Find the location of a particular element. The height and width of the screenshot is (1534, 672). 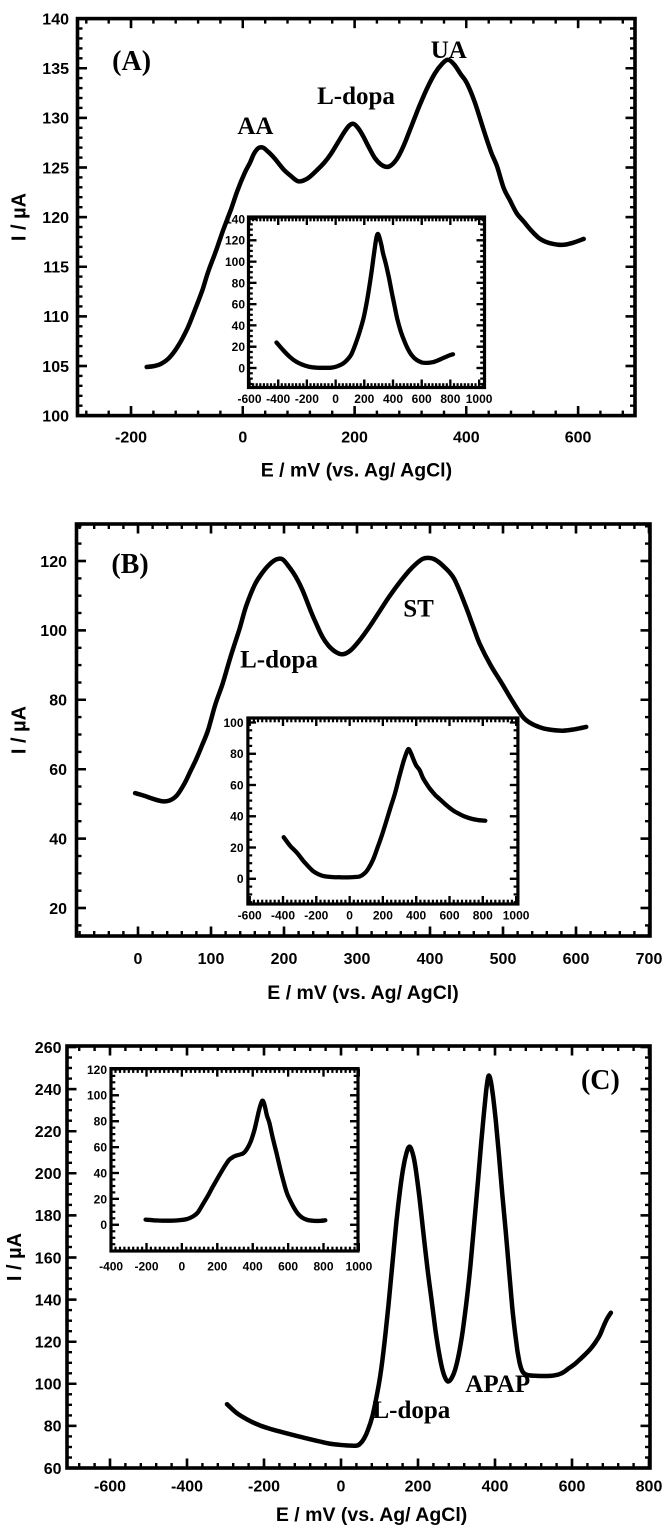

svg-text: 105 is located at coordinates (55, 367).